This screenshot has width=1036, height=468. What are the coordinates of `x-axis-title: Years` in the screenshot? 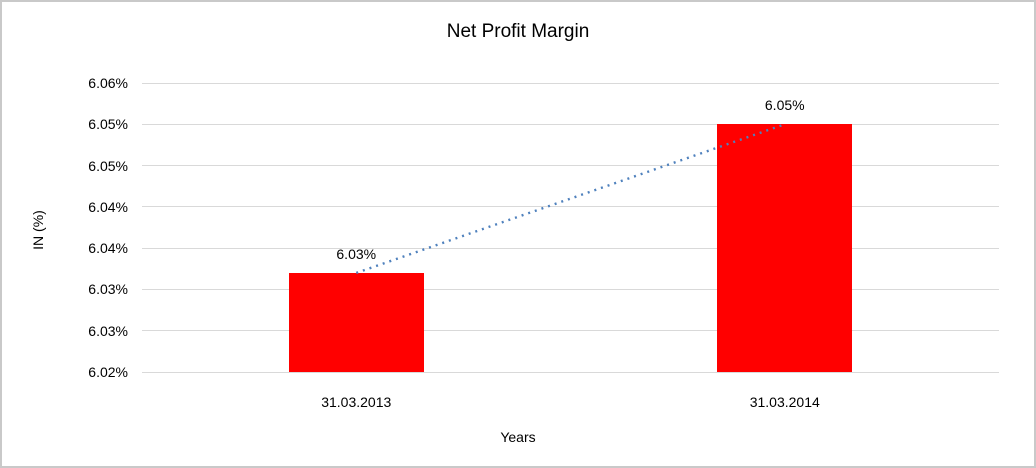 It's located at (518, 437).